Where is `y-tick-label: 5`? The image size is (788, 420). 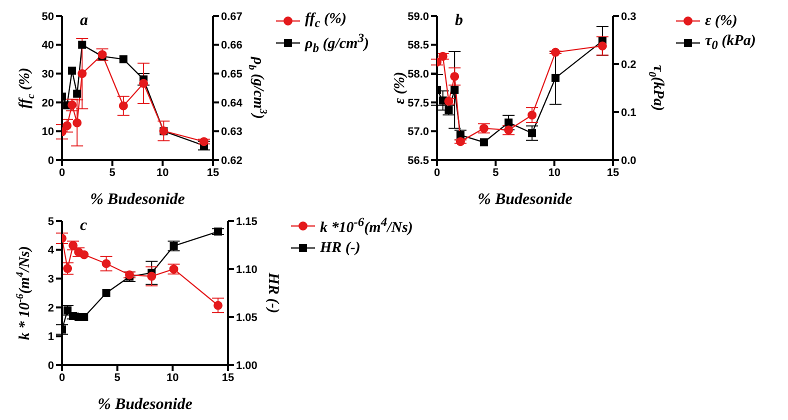
y-tick-label: 5 is located at coordinates (51, 222).